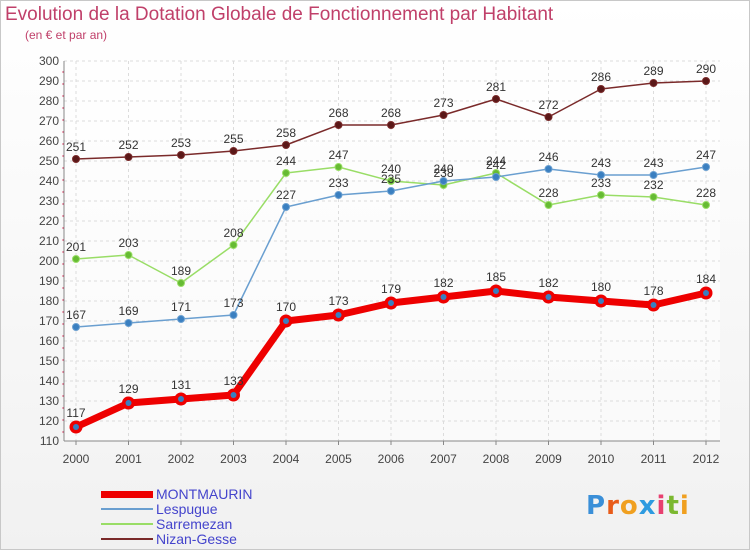 The image size is (750, 550). Describe the element at coordinates (286, 195) in the screenshot. I see `data-label-lespugue: 227` at that location.